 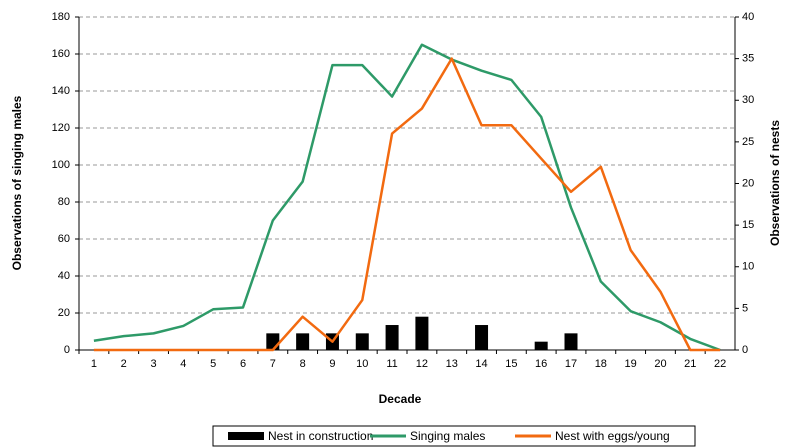 I want to click on y2-tick-label: 20, so click(x=748, y=183).